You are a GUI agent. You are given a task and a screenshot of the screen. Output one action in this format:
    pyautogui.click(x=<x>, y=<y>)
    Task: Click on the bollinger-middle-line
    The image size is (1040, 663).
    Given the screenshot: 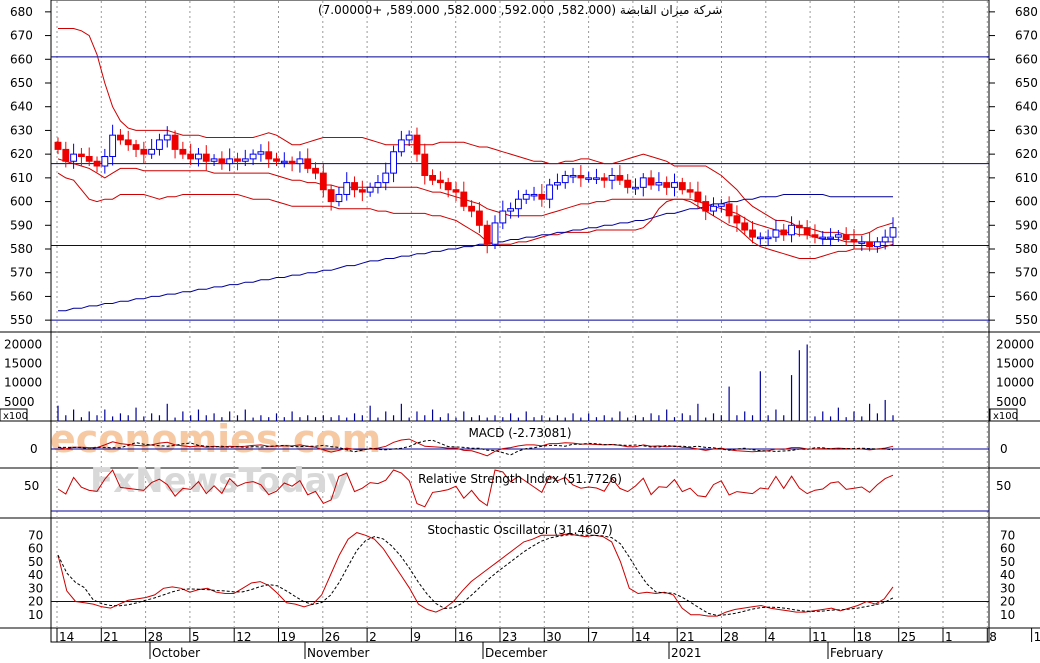 What is the action you would take?
    pyautogui.click(x=475, y=200)
    